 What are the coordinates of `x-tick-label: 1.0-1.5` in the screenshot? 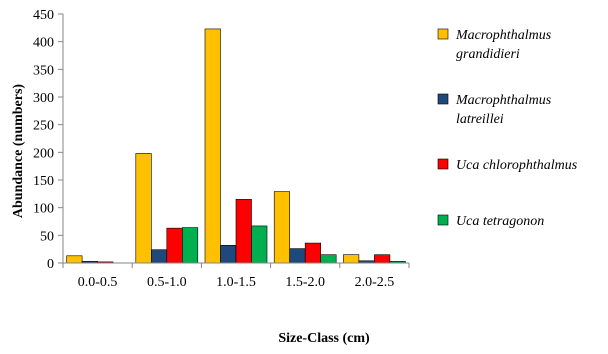 It's located at (236, 282).